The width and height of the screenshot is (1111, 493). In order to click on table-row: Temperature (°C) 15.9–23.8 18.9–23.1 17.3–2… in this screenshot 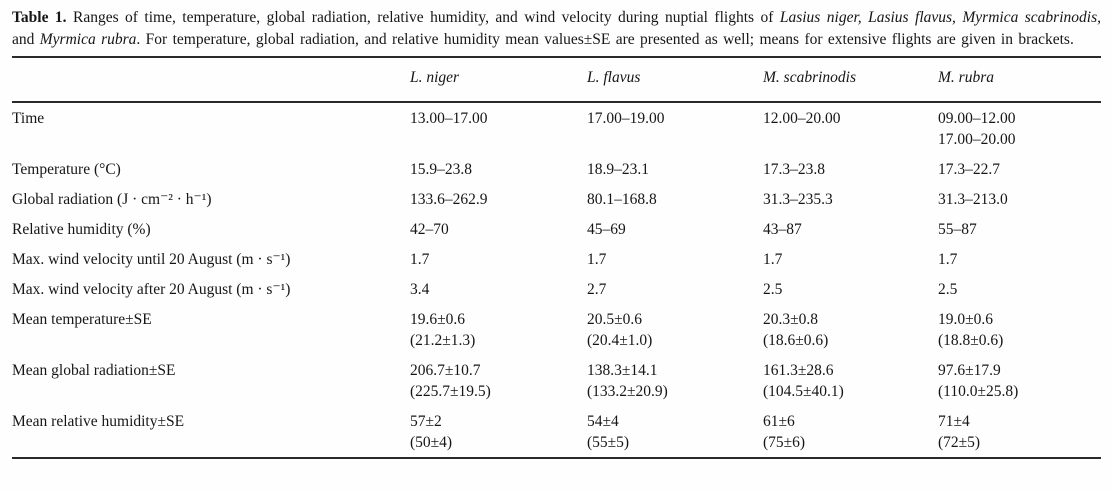, I will do `click(556, 169)`.